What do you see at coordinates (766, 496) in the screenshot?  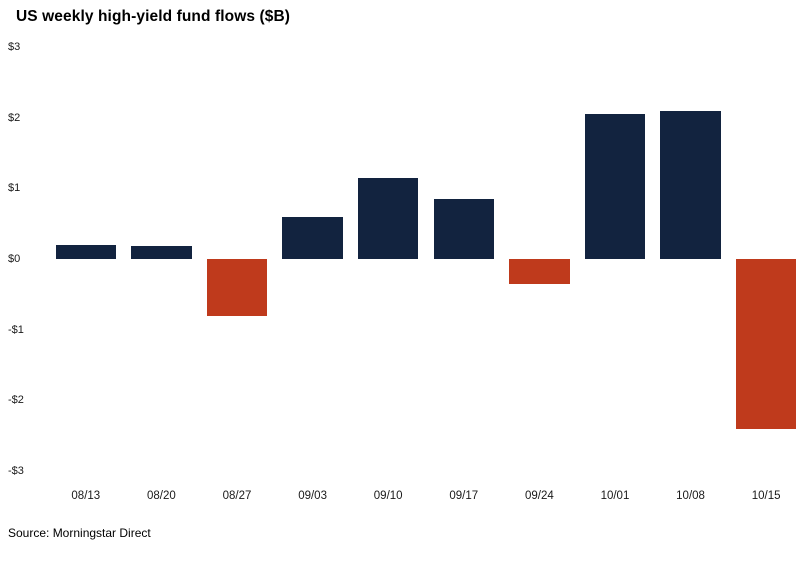 I see `x-tick-label: 10/15` at bounding box center [766, 496].